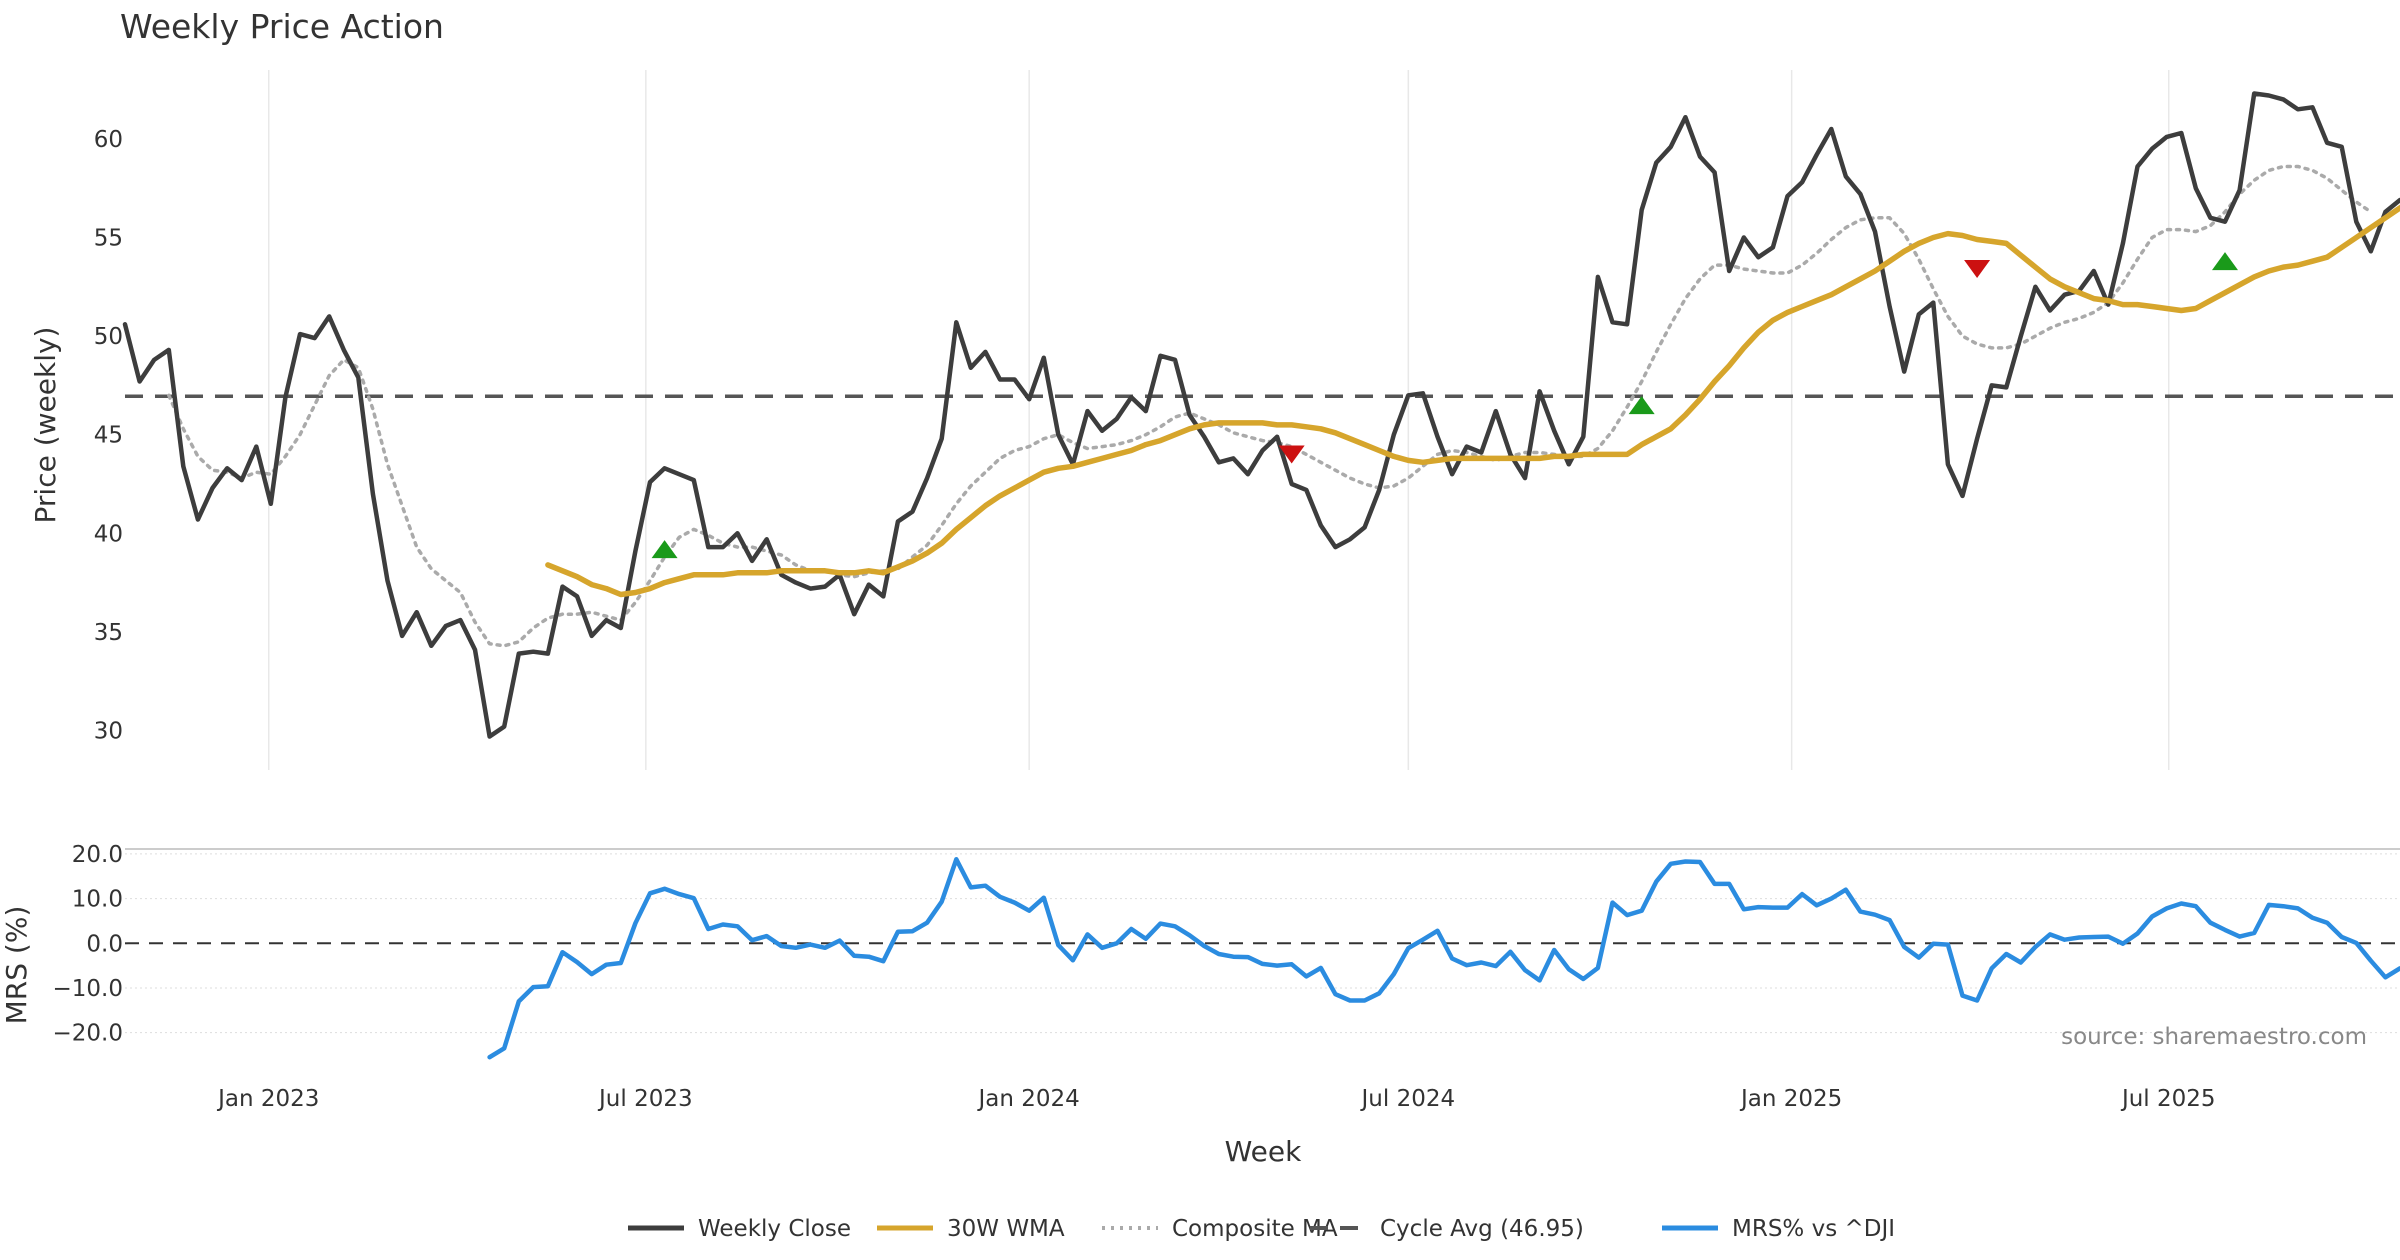 This screenshot has height=1260, width=2400. I want to click on price-y-tick-label: 60, so click(108, 140).